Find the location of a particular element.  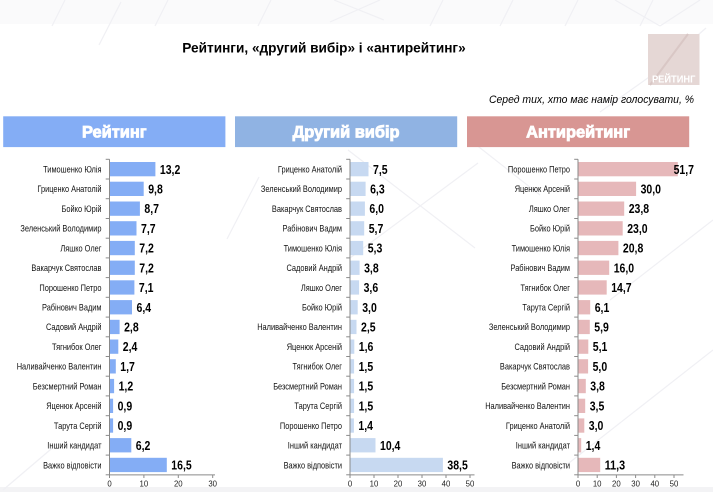

svg-text: Гриценко Анатолій is located at coordinates (310, 170).